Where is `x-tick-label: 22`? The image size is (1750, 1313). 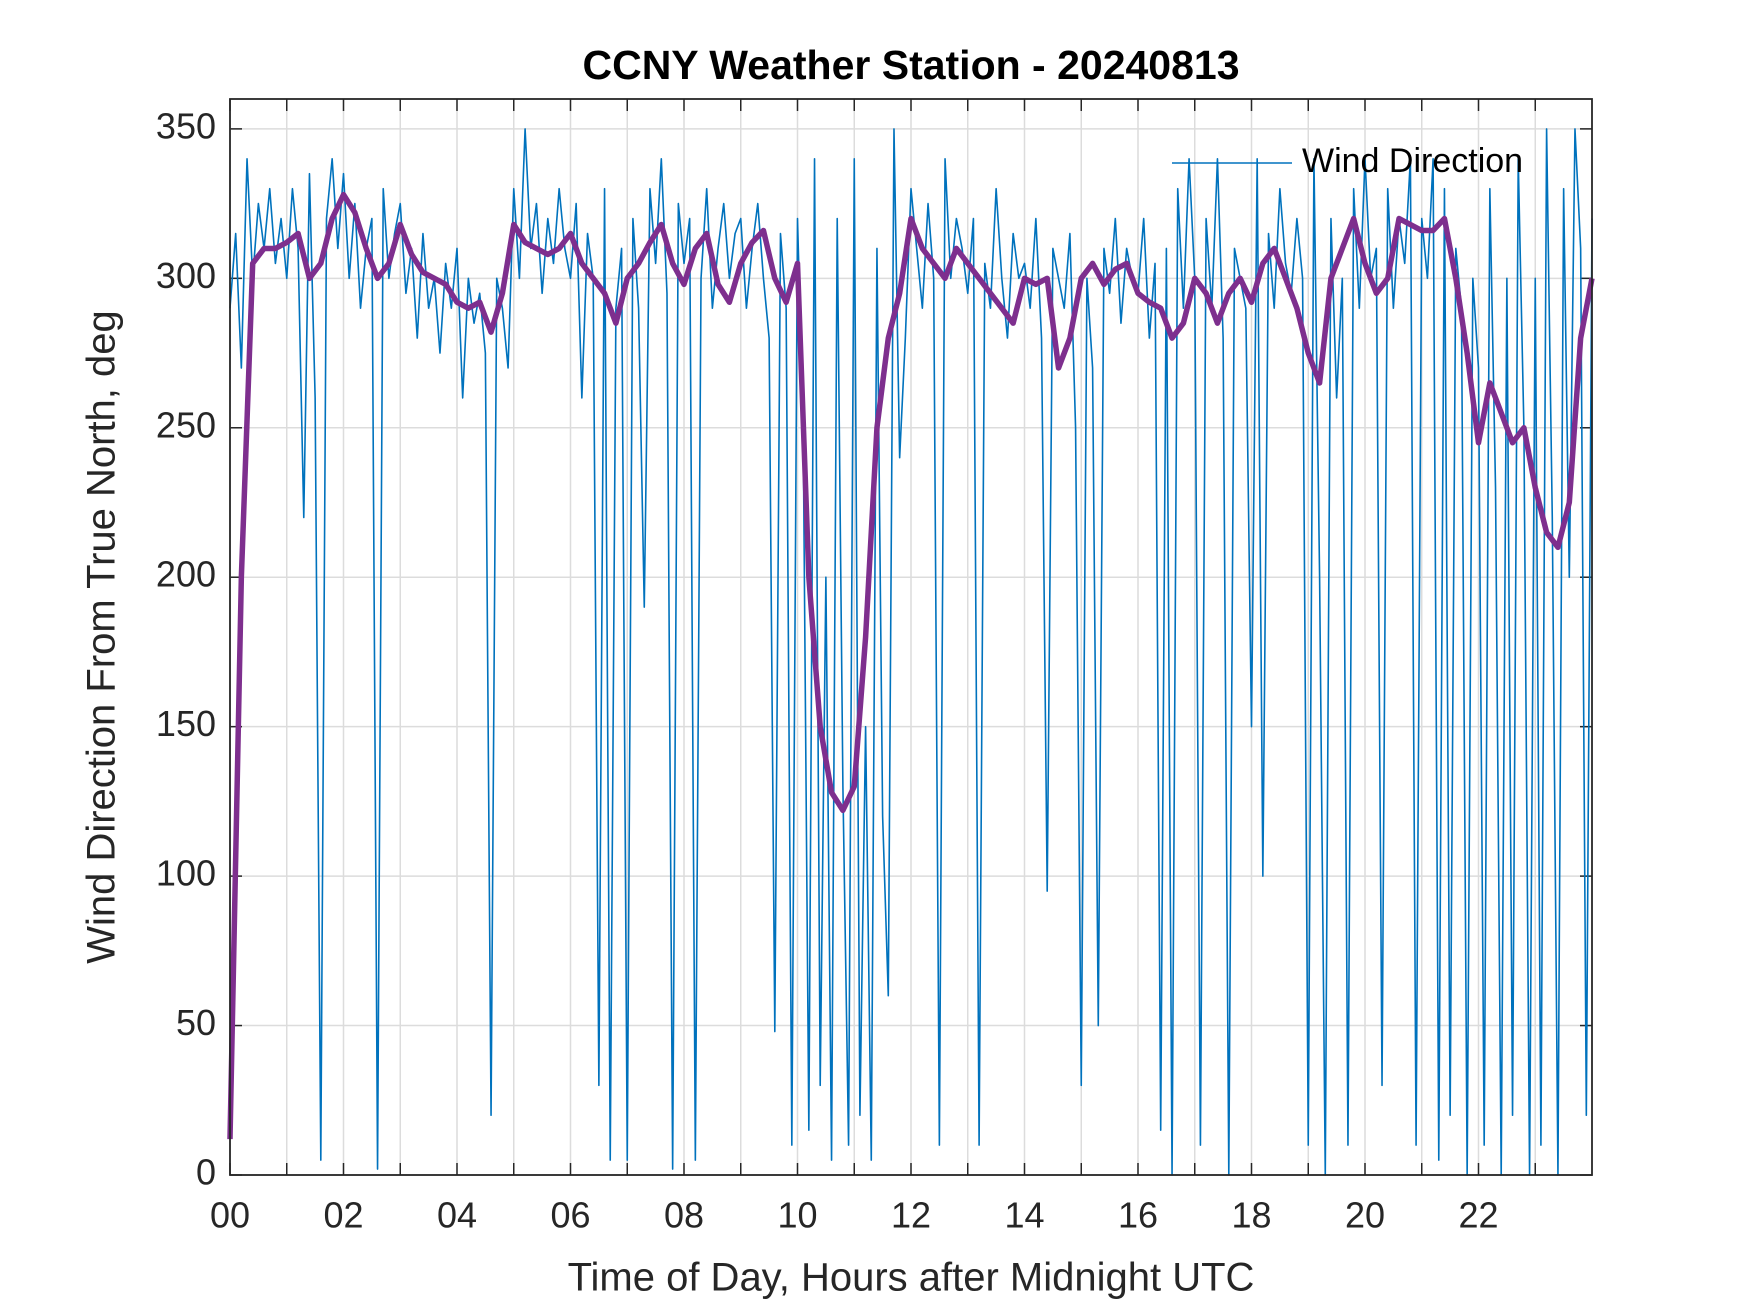
x-tick-label: 22 is located at coordinates (1478, 1215).